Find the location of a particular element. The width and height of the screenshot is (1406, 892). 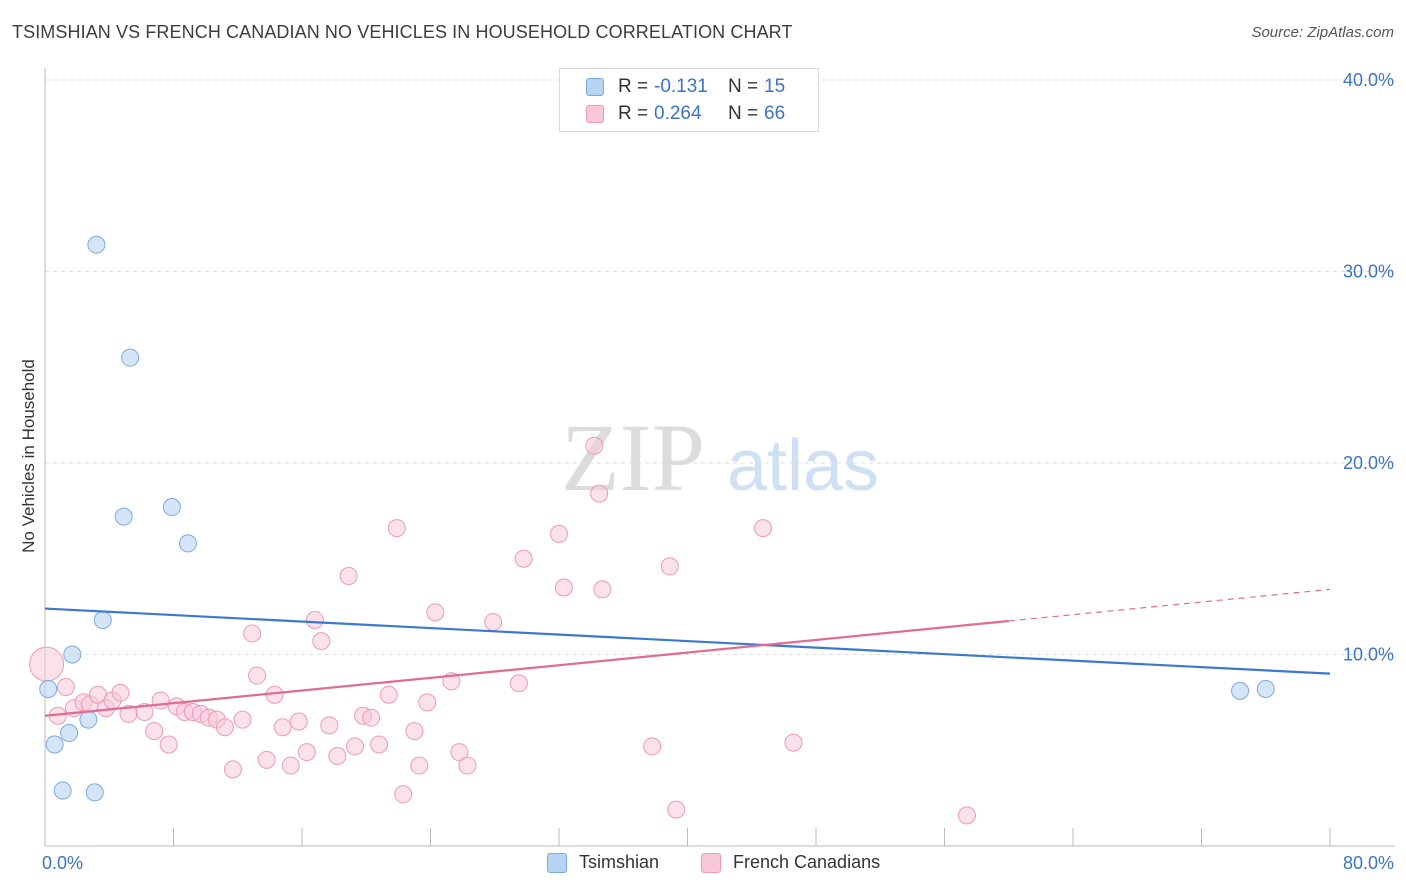

legend-row-french-canadians: R = 0.264 N = 66 is located at coordinates (685, 114).